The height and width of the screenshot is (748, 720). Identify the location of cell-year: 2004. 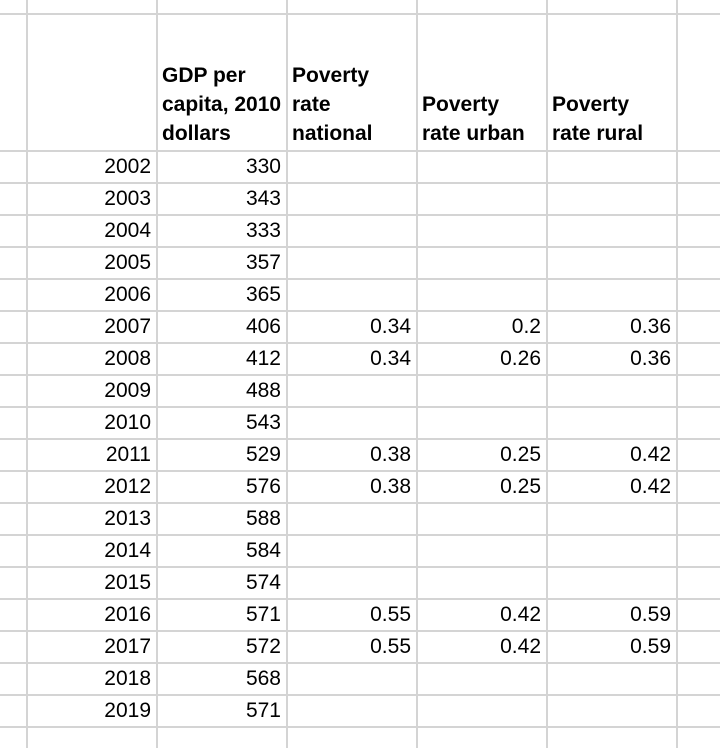
(92, 231).